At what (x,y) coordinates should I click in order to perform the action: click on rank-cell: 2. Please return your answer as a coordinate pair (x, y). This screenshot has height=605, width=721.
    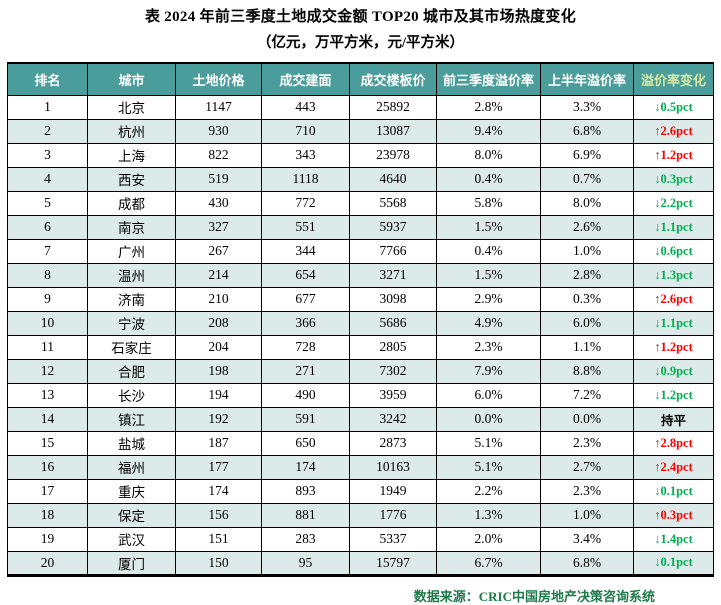
    Looking at the image, I should click on (47, 131).